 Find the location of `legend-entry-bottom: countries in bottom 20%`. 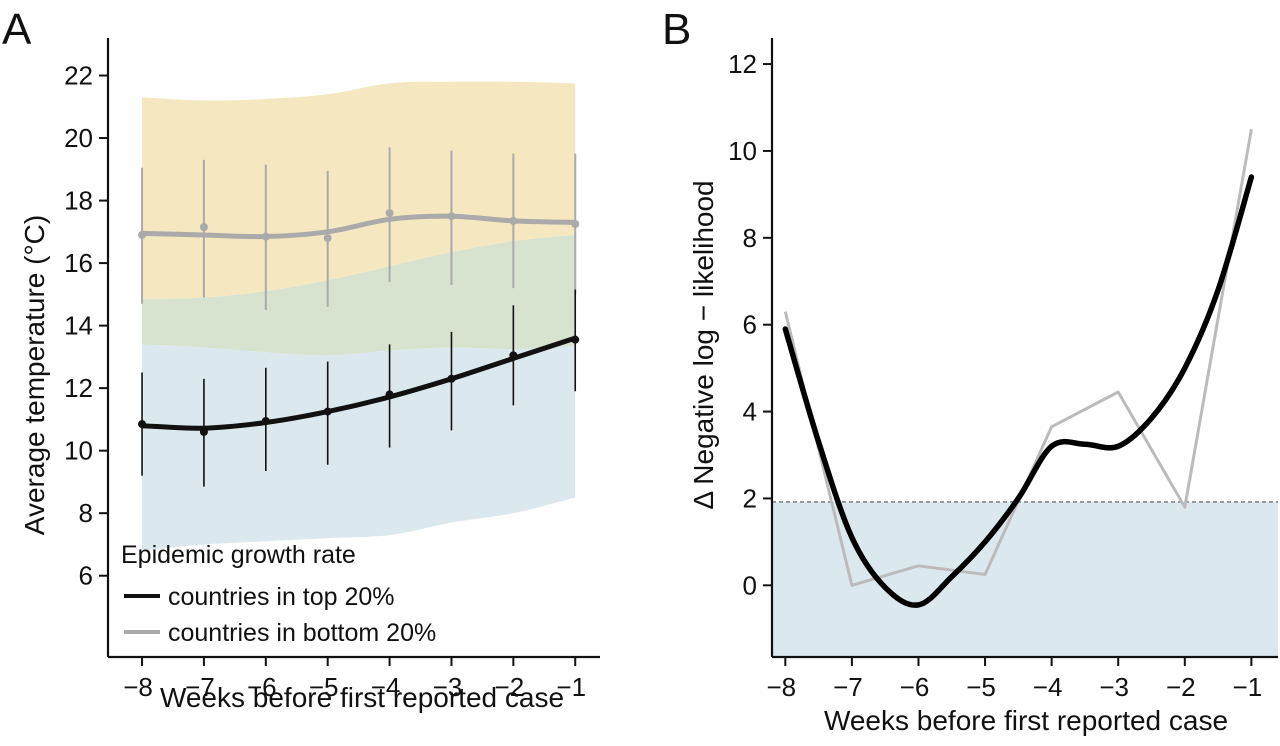

legend-entry-bottom: countries in bottom 20% is located at coordinates (302, 633).